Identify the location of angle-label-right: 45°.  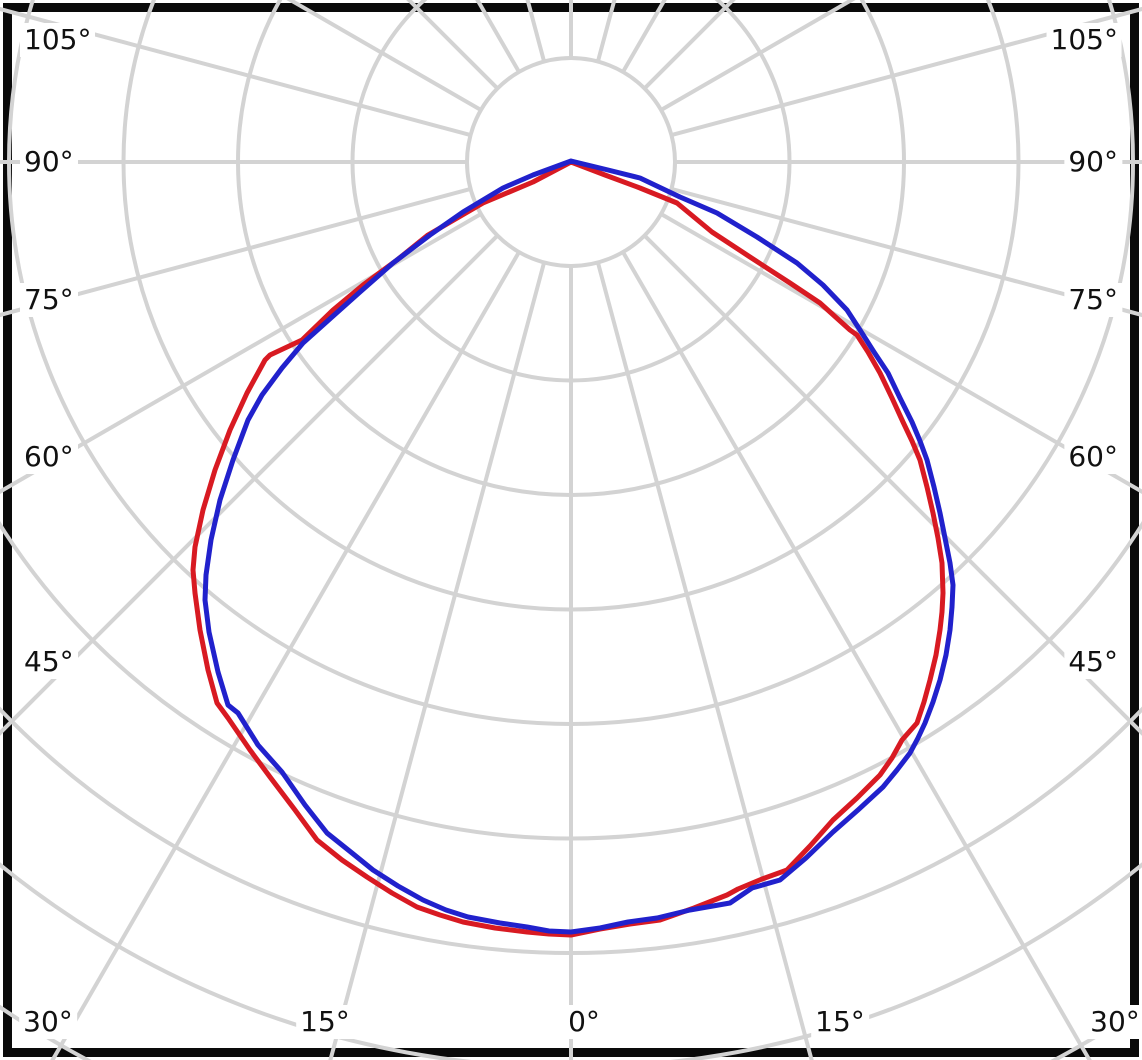
(1093, 662).